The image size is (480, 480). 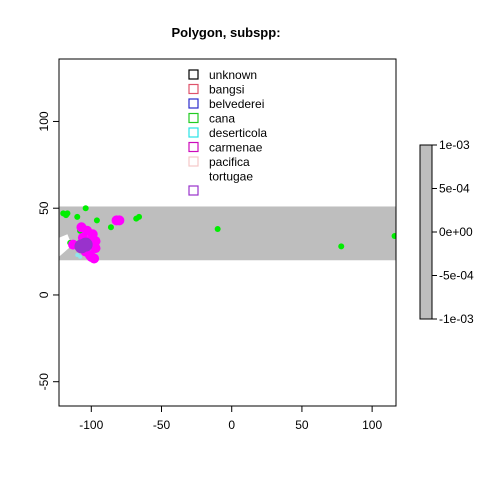 I want to click on x-tick-label: 50, so click(x=302, y=425).